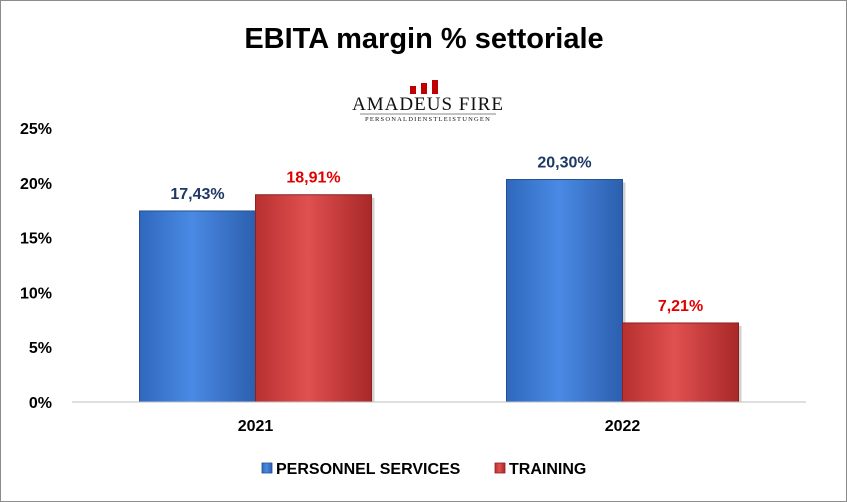 The image size is (847, 502). Describe the element at coordinates (547, 469) in the screenshot. I see `legend-label: TRAINING` at that location.